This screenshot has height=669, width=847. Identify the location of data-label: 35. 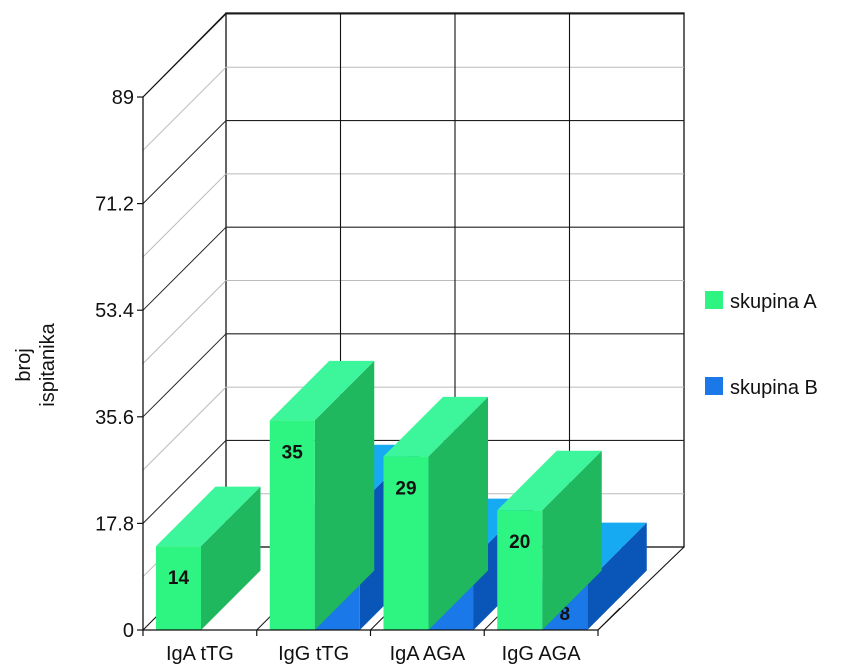
(293, 452).